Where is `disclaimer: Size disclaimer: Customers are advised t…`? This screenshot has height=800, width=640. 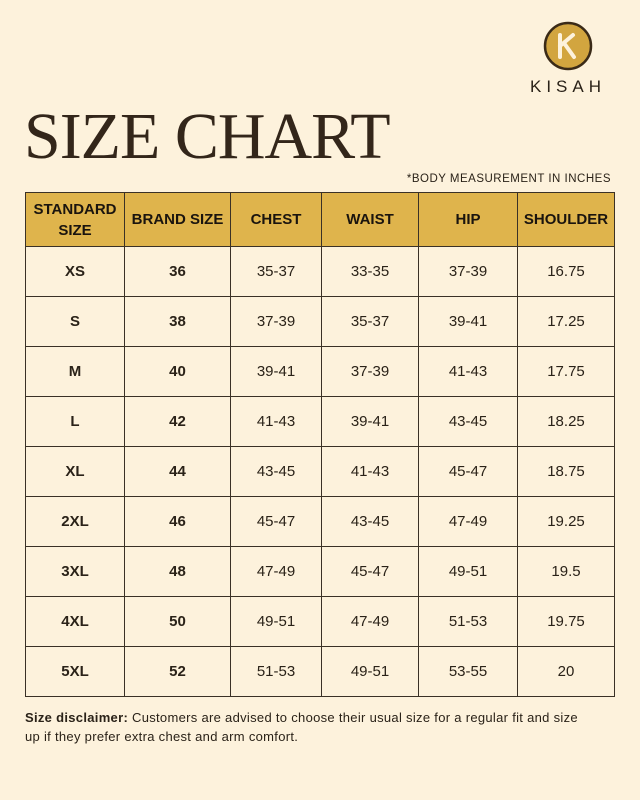
disclaimer: Size disclaimer: Customers are advised t… is located at coordinates (310, 727).